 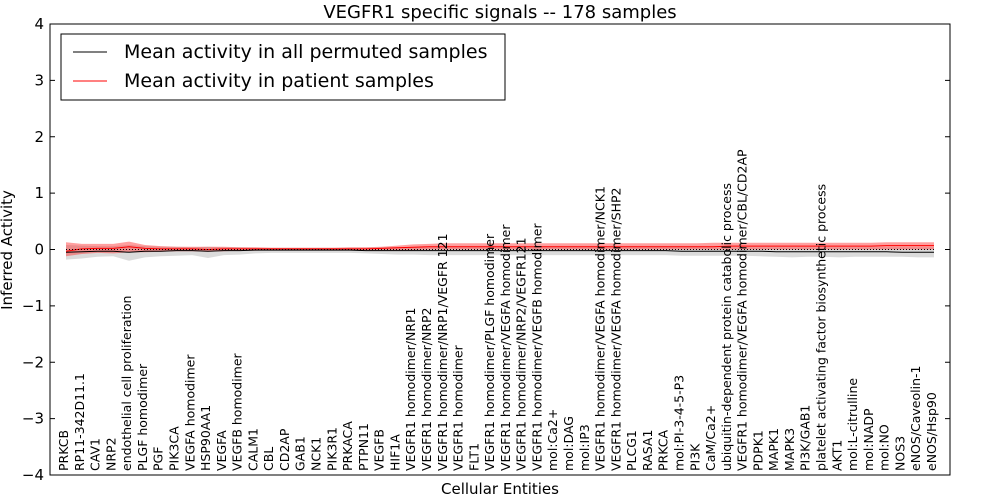 What do you see at coordinates (221, 450) in the screenshot?
I see `x-category-label: VEGFA` at bounding box center [221, 450].